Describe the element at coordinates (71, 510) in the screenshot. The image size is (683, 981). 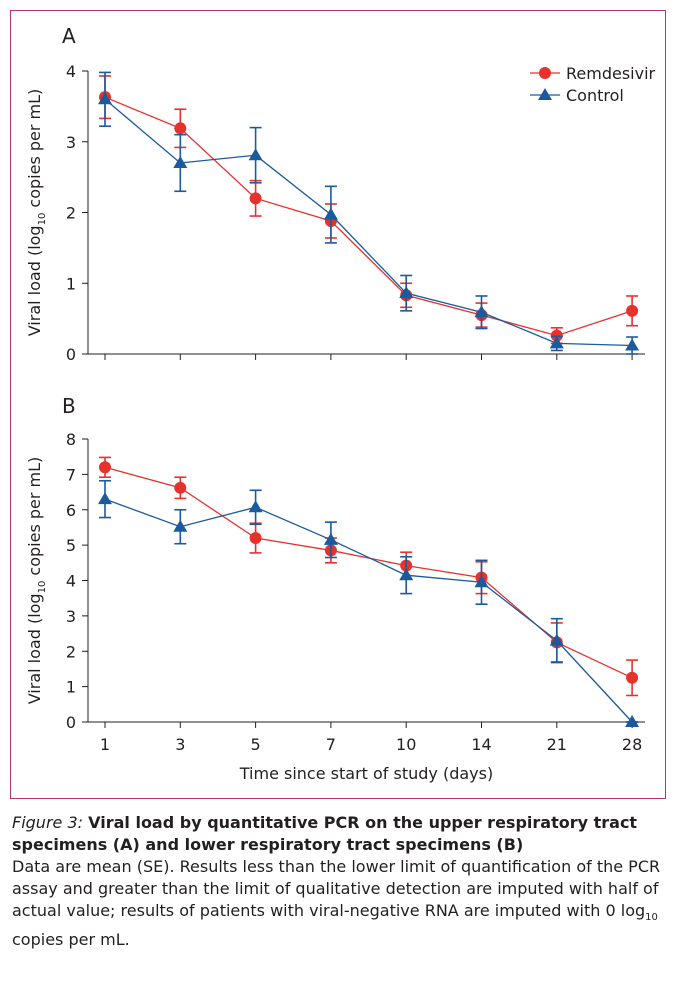
I see `y-tick-label: 6` at that location.